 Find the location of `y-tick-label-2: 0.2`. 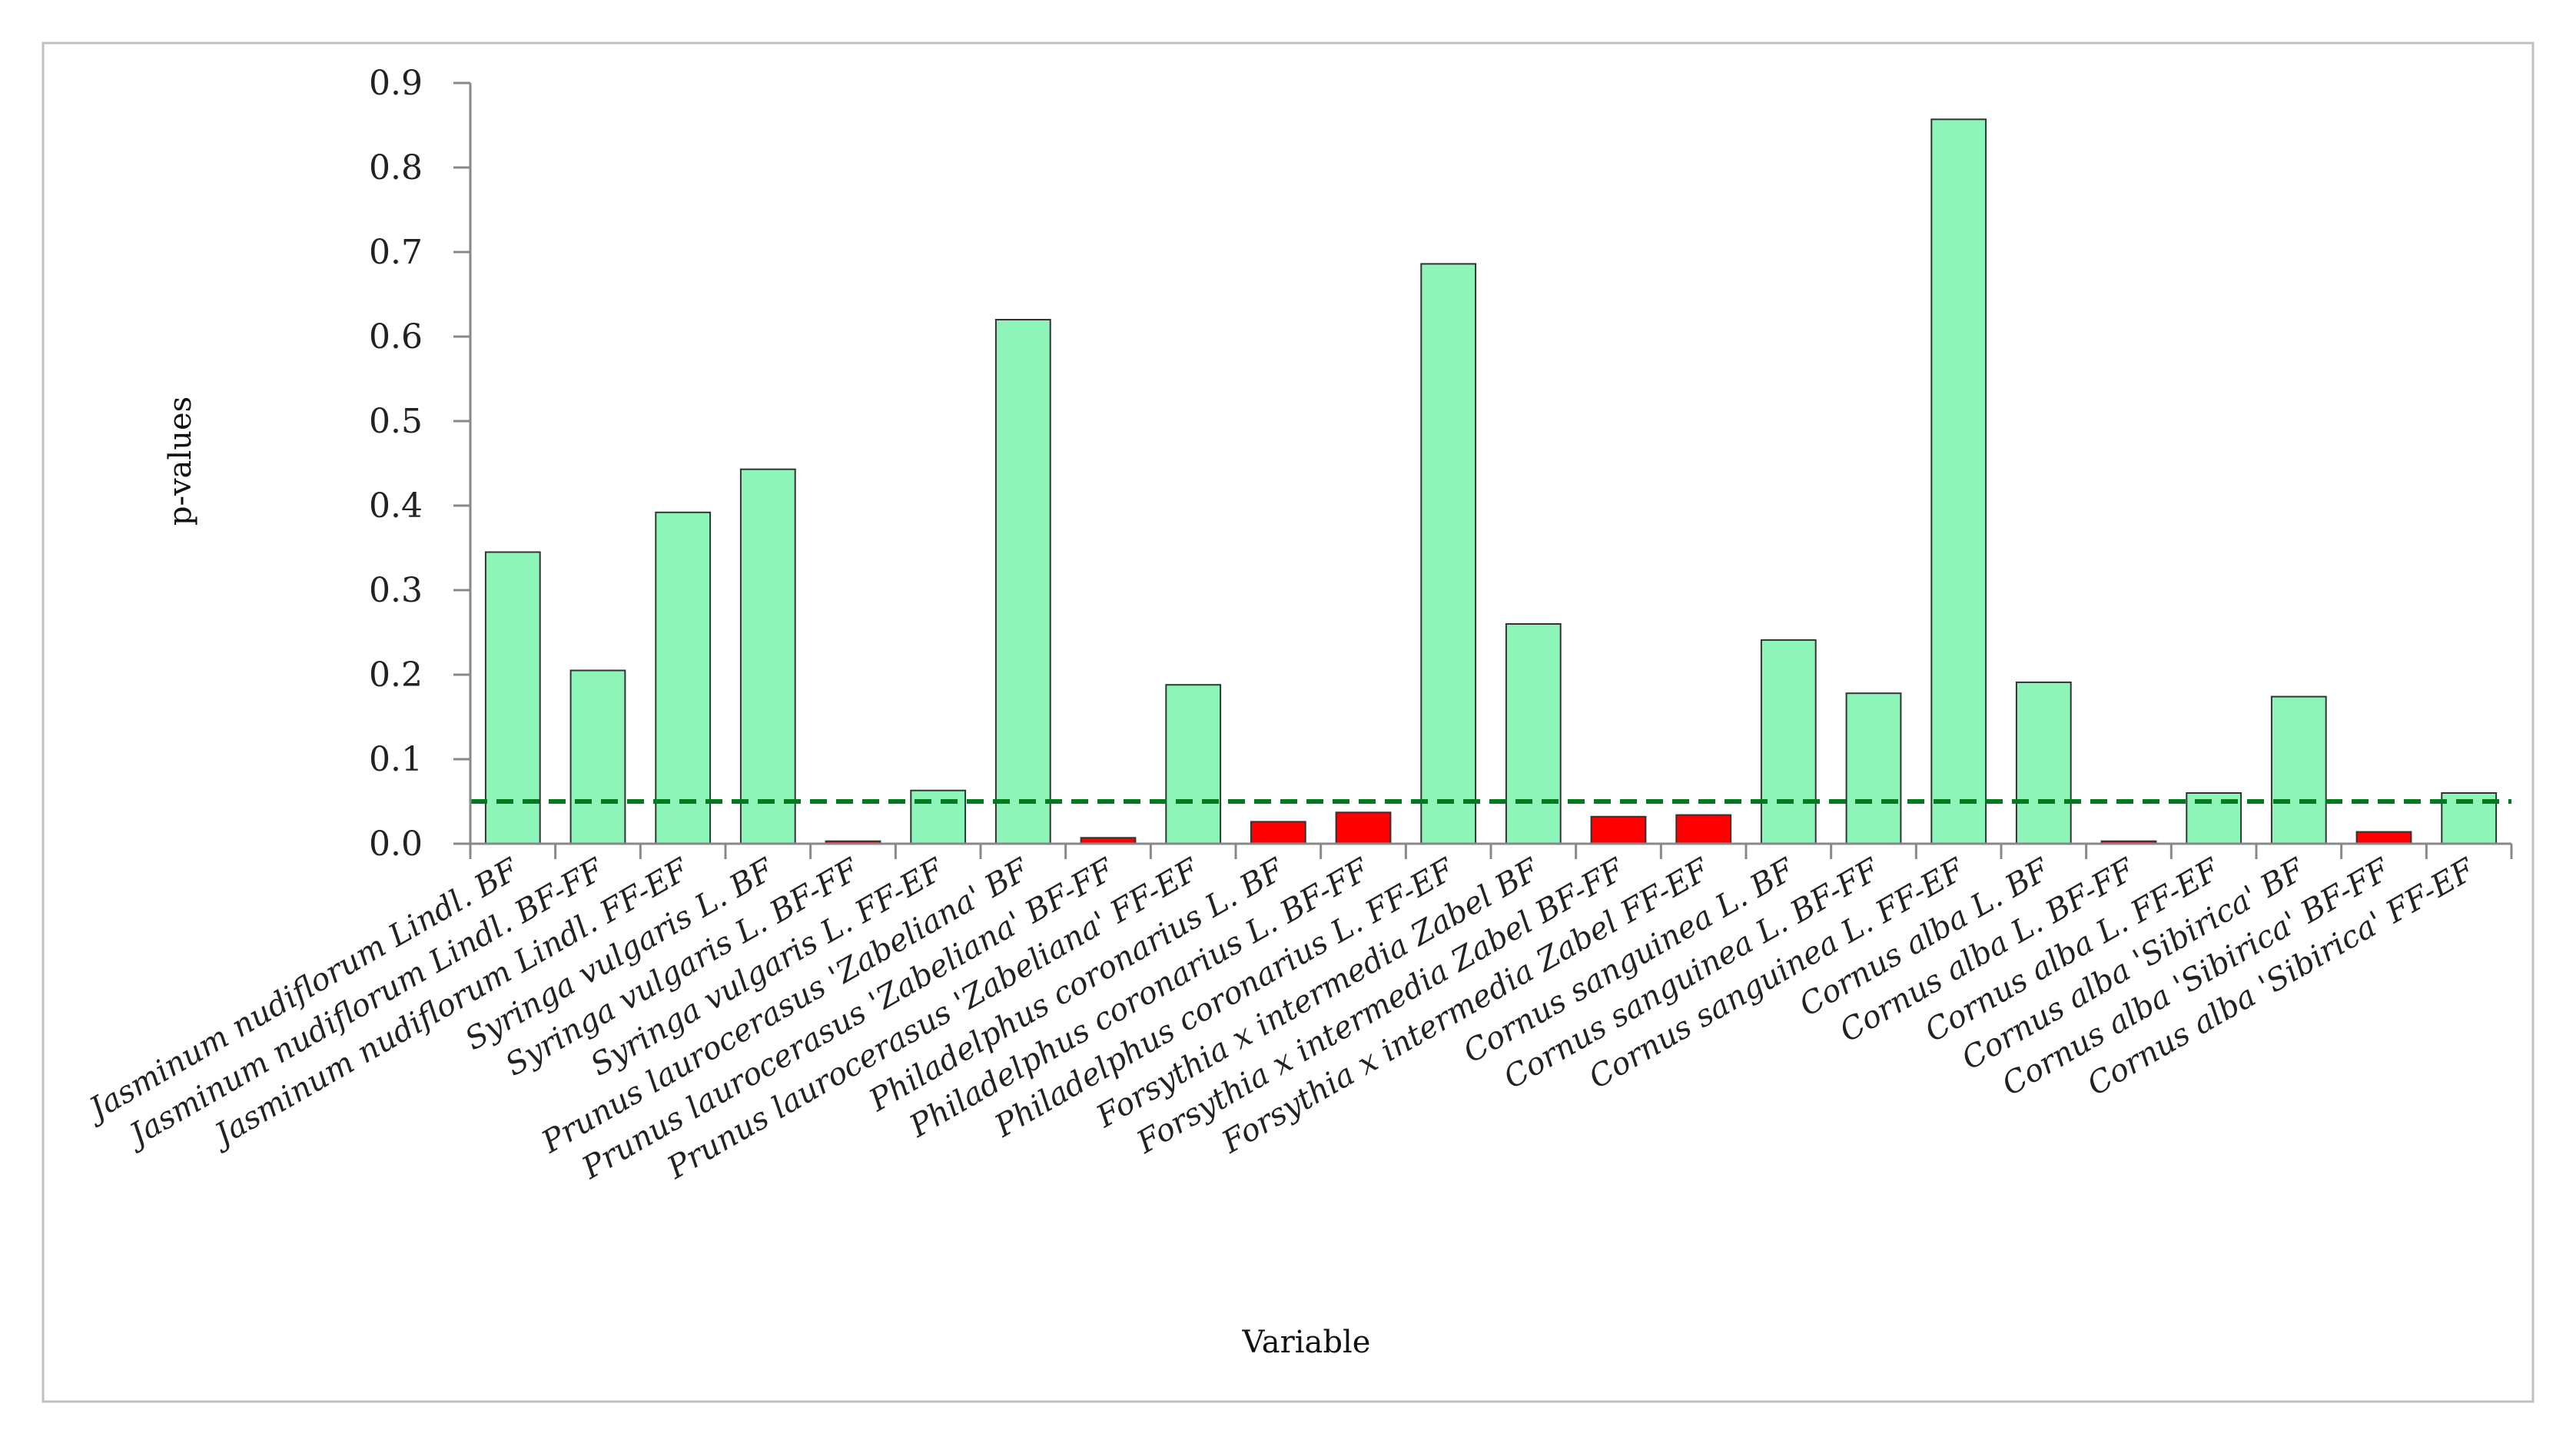

y-tick-label-2: 0.2 is located at coordinates (396, 675).